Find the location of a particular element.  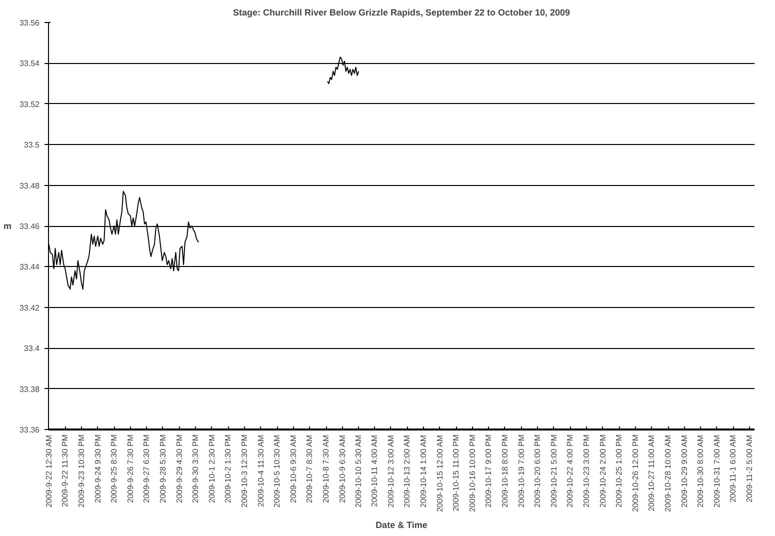

x-tick-label: 2009-10-21 5:00 PM is located at coordinates (553, 471).